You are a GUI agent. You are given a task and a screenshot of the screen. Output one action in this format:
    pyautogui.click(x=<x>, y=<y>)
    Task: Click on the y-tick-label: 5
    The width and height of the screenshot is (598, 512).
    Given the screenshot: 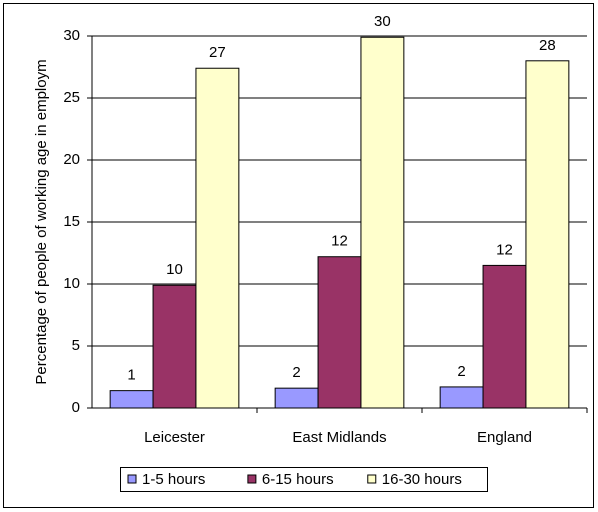 What is the action you would take?
    pyautogui.click(x=76, y=345)
    